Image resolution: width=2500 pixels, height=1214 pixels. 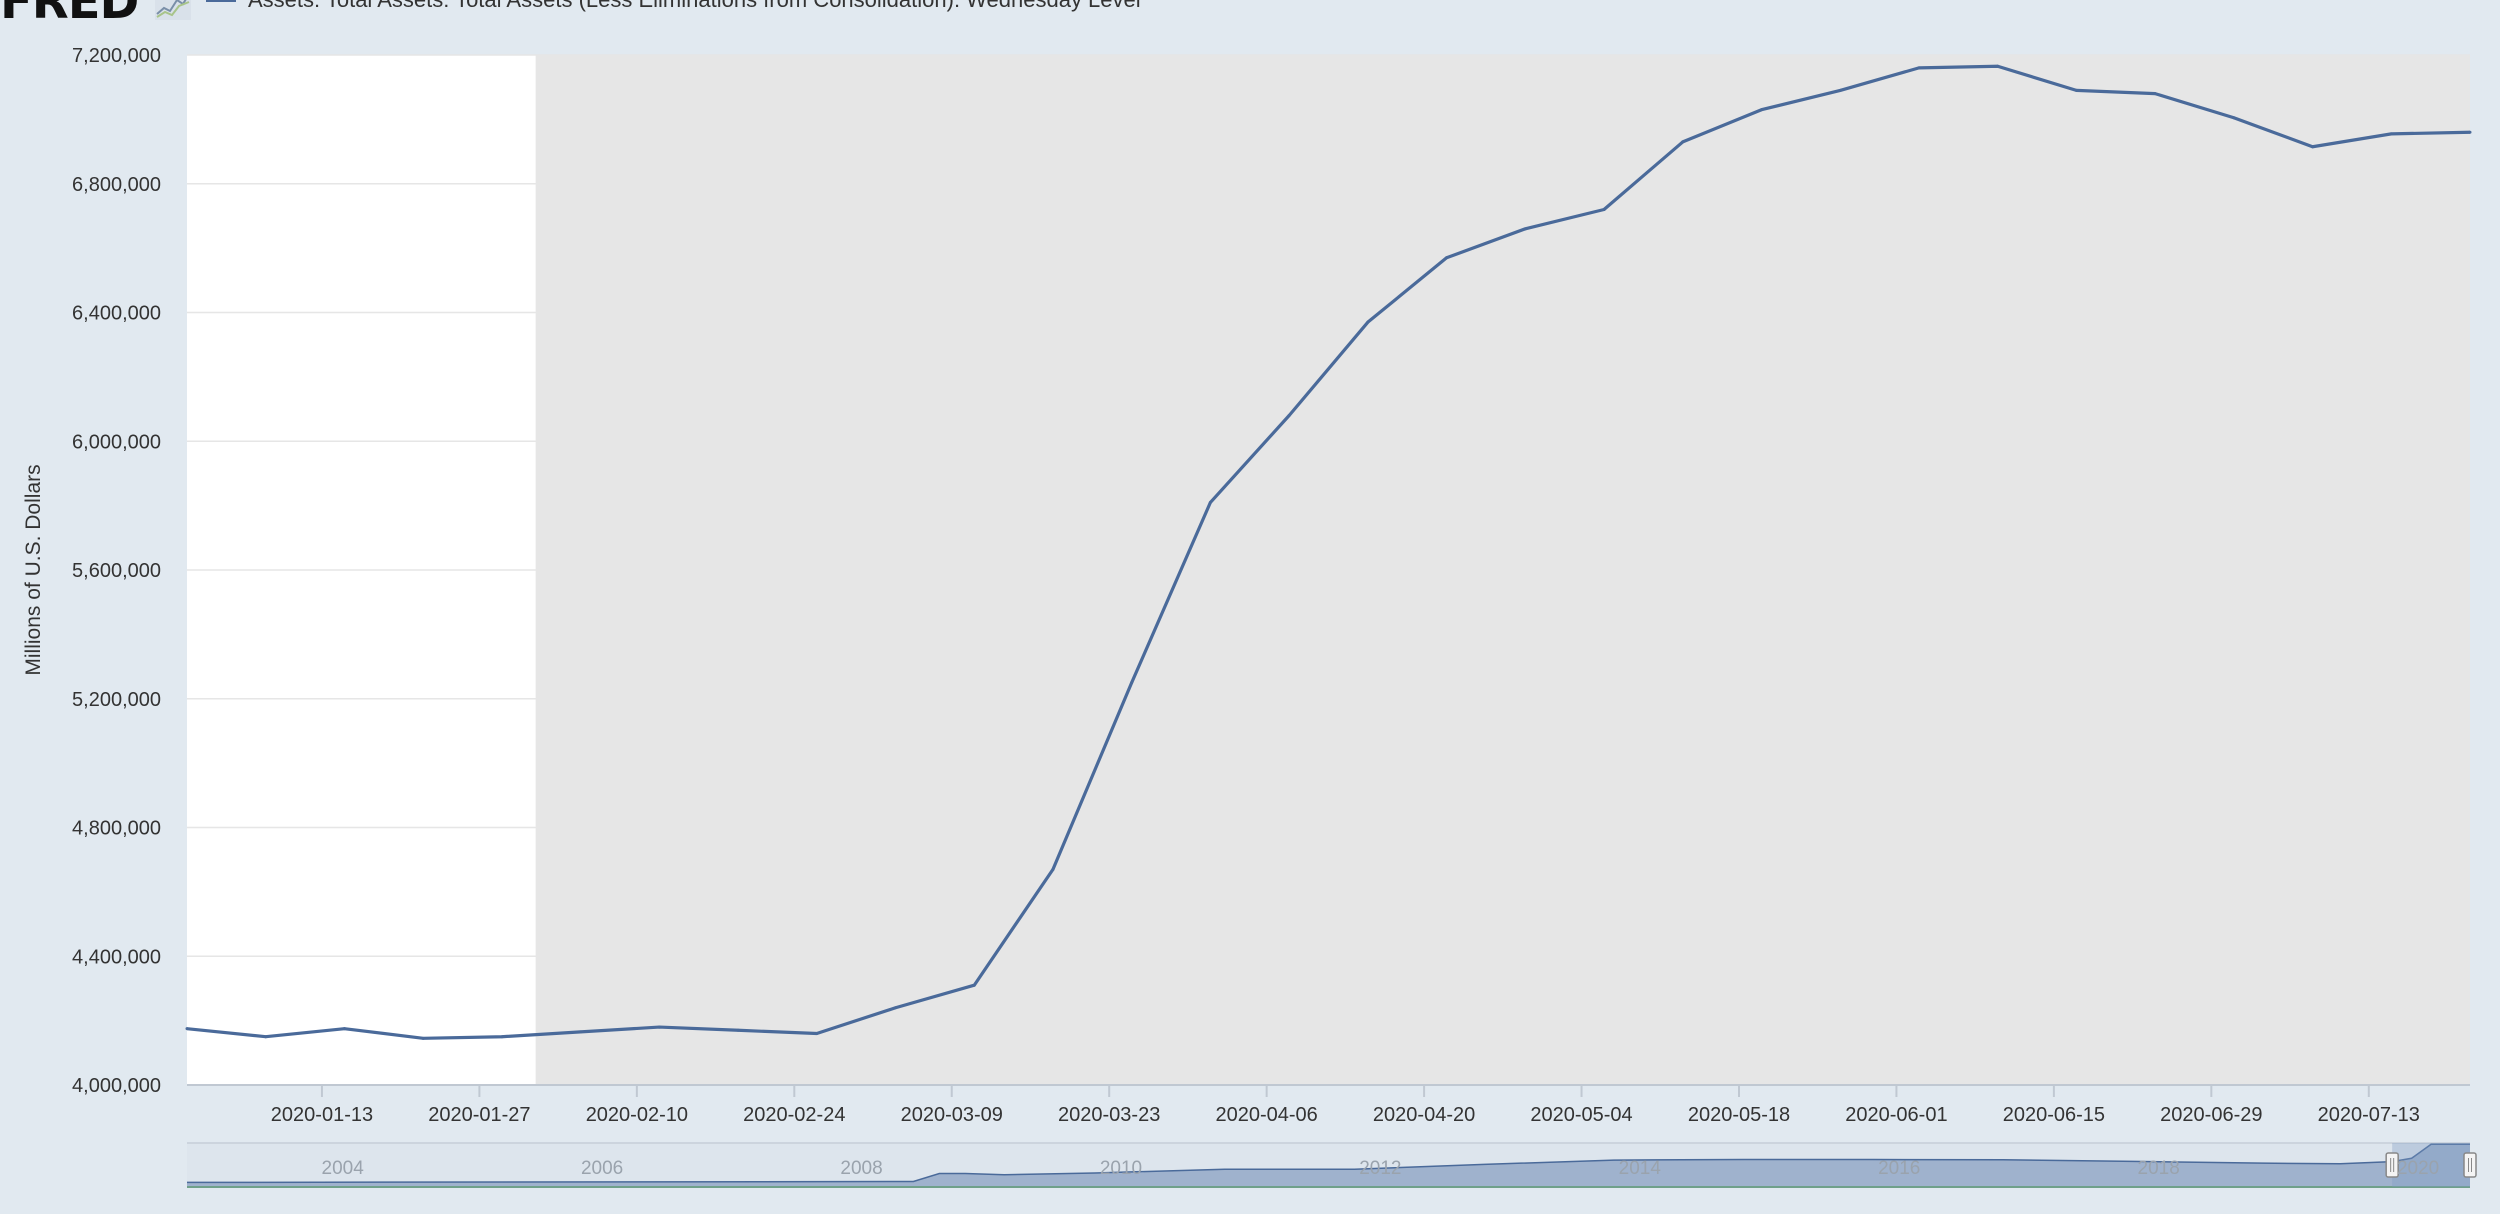 What do you see at coordinates (116, 829) in the screenshot?
I see `y-tick-label: 4,800,000` at bounding box center [116, 829].